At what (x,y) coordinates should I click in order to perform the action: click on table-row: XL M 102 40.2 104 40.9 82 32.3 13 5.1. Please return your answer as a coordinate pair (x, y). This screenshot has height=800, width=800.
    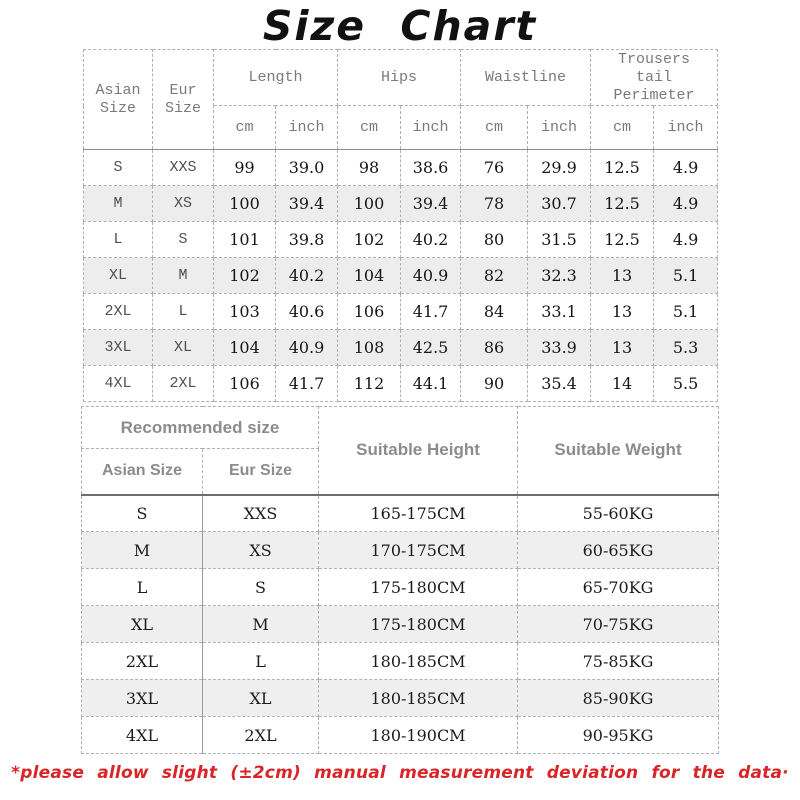
    Looking at the image, I should click on (401, 275).